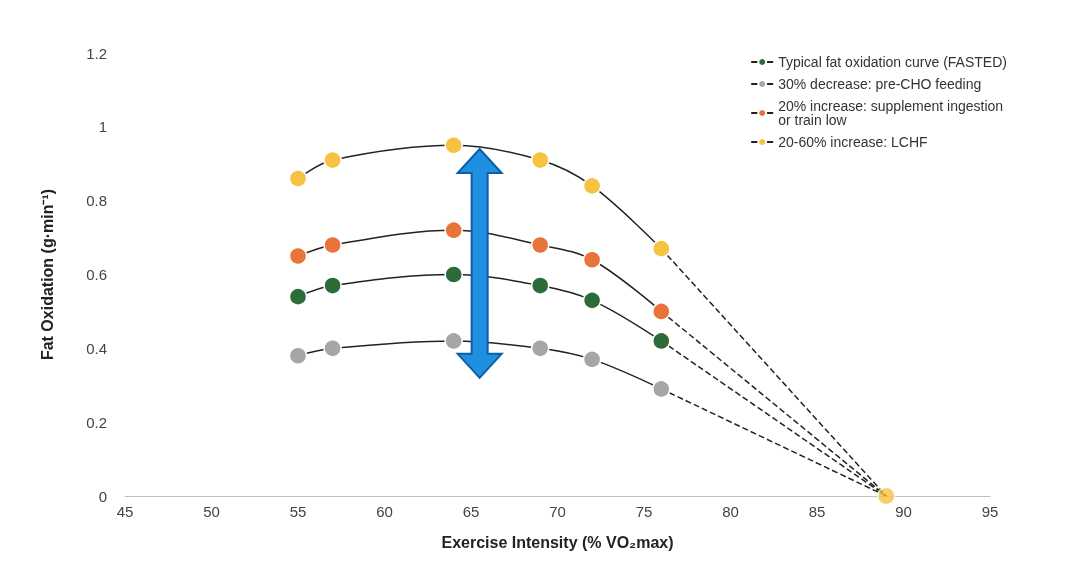 This screenshot has width=1082, height=582. What do you see at coordinates (990, 511) in the screenshot?
I see `x-tick-label: 95` at bounding box center [990, 511].